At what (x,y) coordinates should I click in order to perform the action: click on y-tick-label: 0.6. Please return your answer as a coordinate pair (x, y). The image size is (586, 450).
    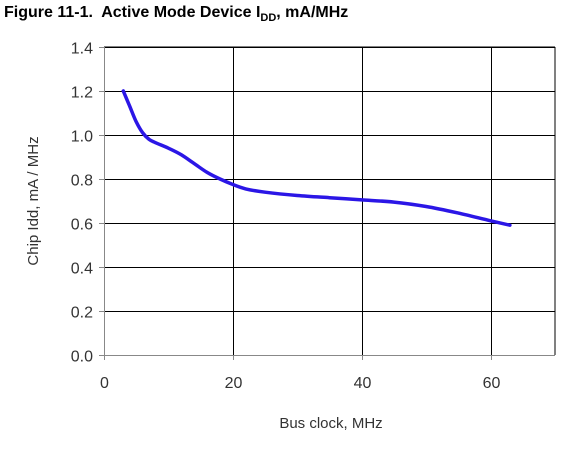
    Looking at the image, I should click on (82, 225).